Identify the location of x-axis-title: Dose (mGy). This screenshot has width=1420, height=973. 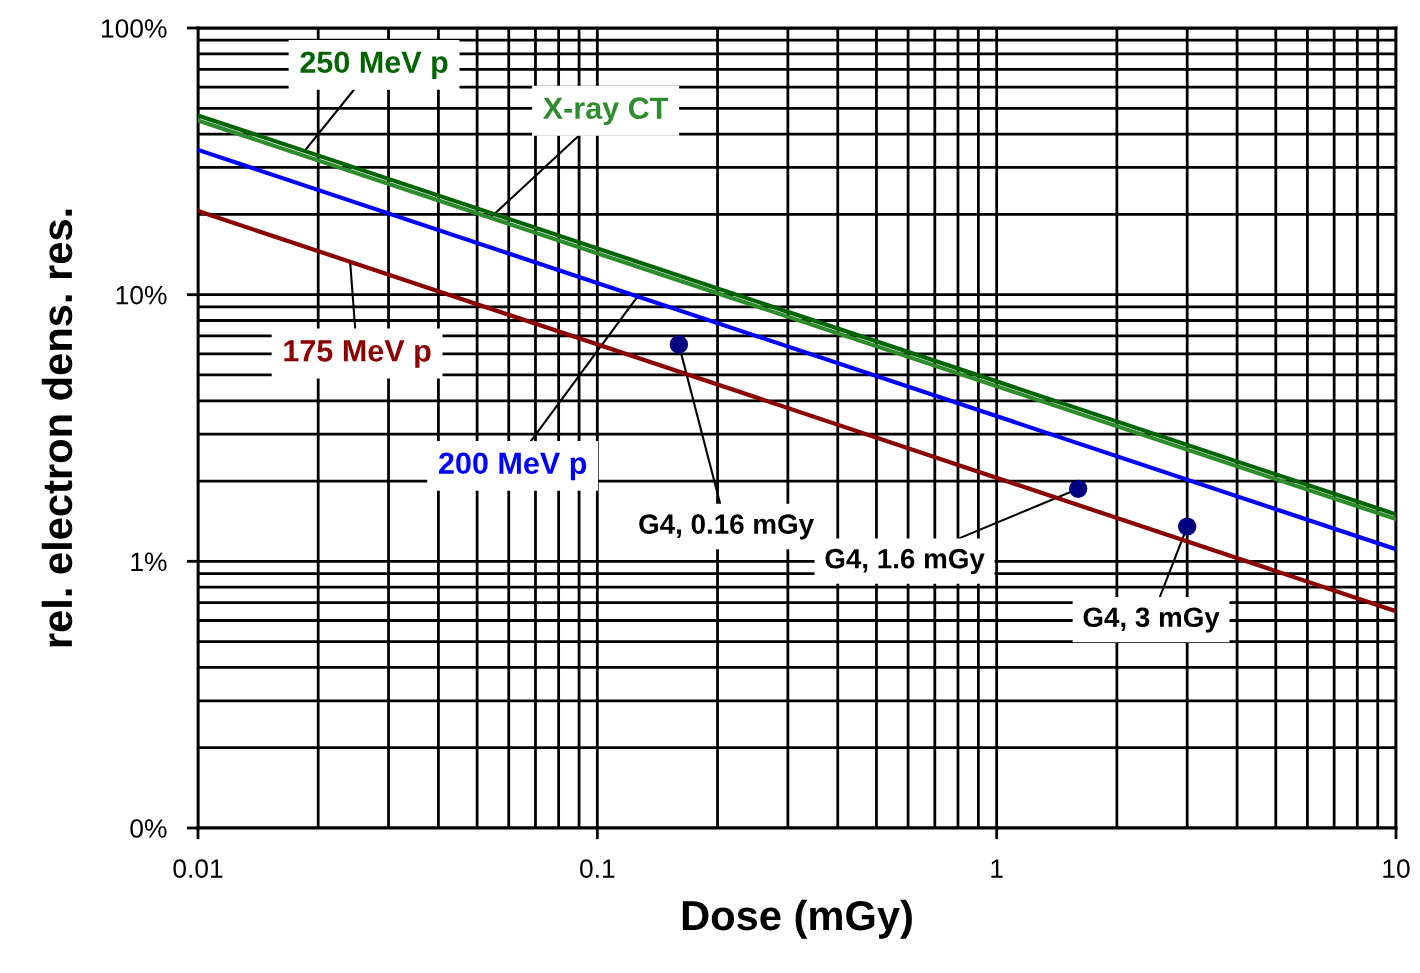
(797, 919).